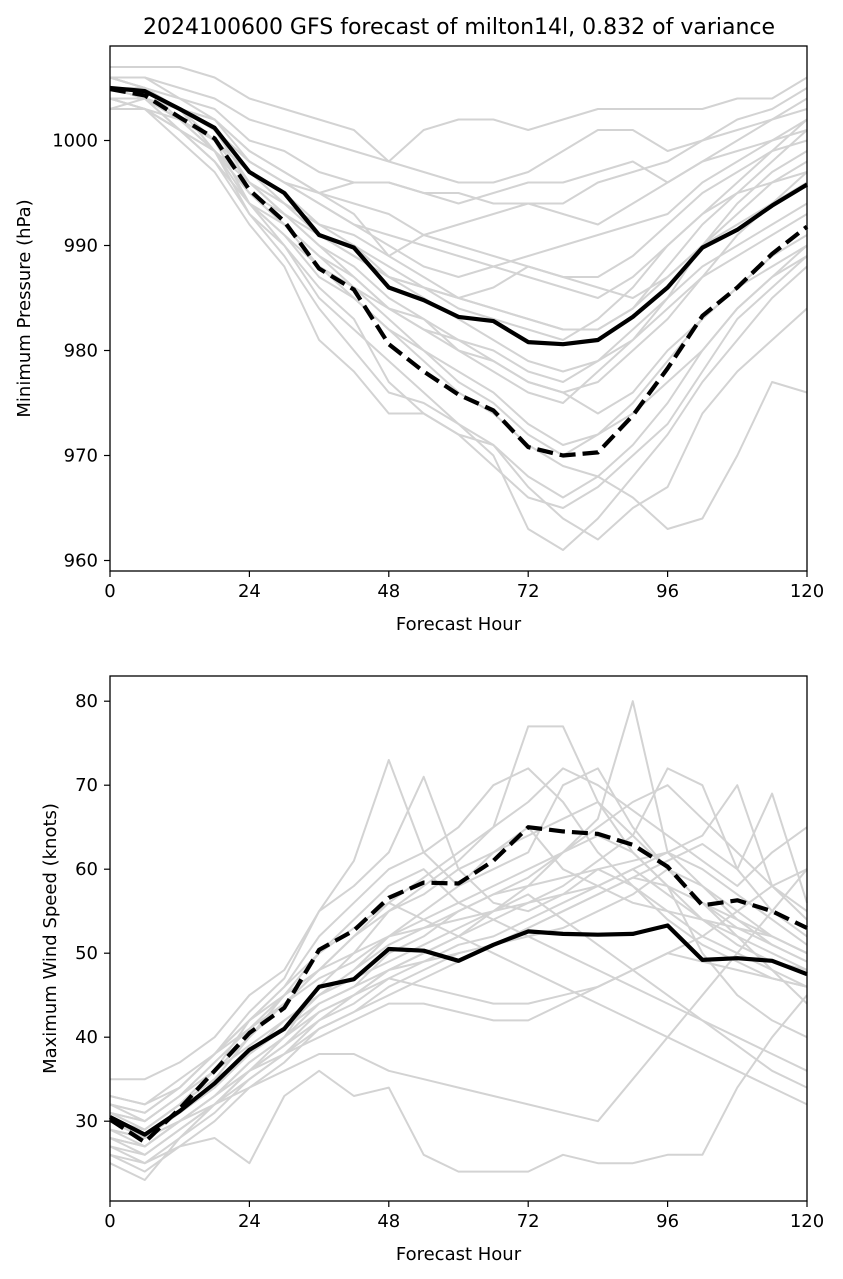 This screenshot has width=843, height=1279. I want to click on wind-y-tick-label: 30, so click(86, 1121).